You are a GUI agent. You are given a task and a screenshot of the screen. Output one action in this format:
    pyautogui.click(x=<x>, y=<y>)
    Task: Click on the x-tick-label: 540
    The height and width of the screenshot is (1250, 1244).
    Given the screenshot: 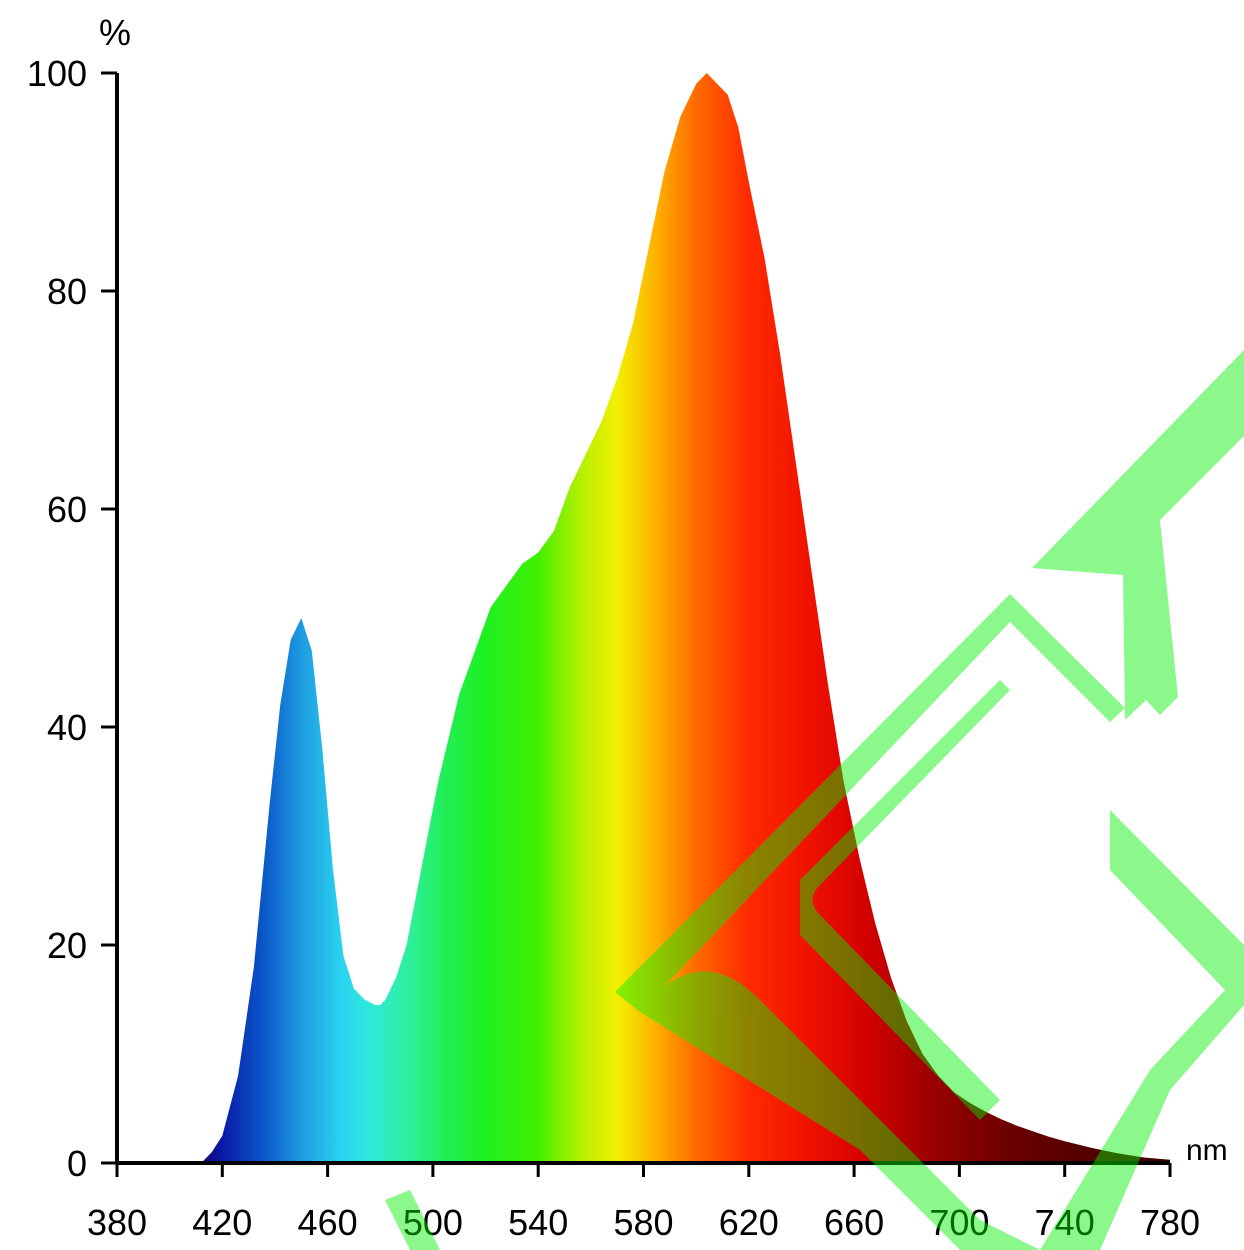 What is the action you would take?
    pyautogui.click(x=538, y=1222)
    